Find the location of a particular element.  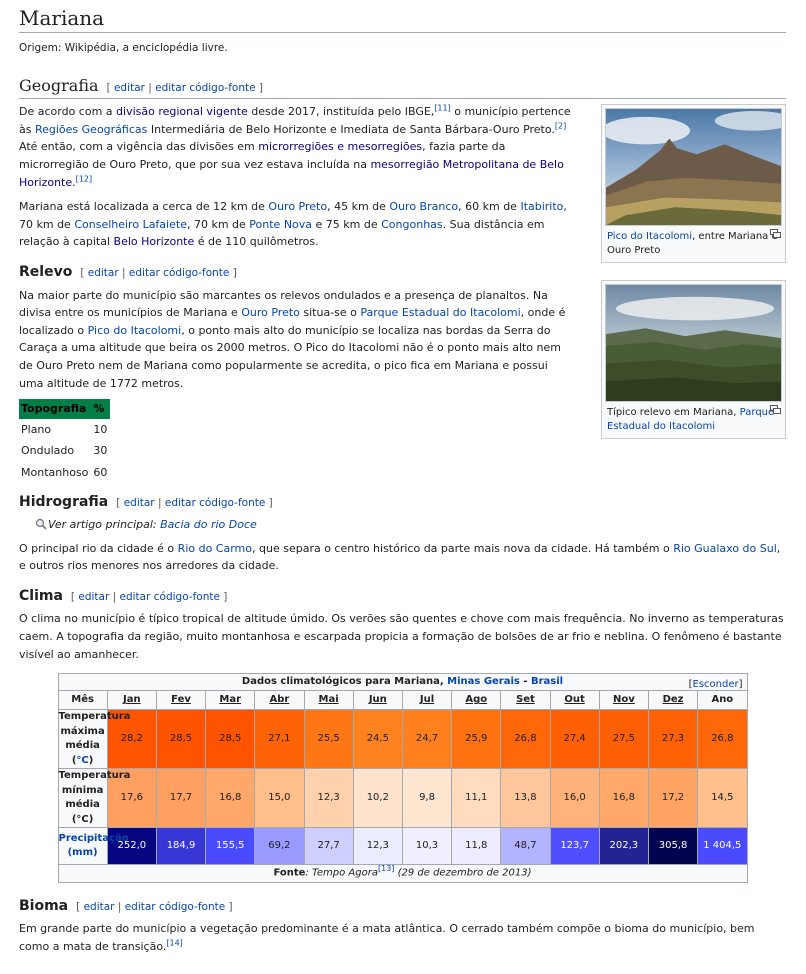

link-congonhas: Congonhas is located at coordinates (412, 224).